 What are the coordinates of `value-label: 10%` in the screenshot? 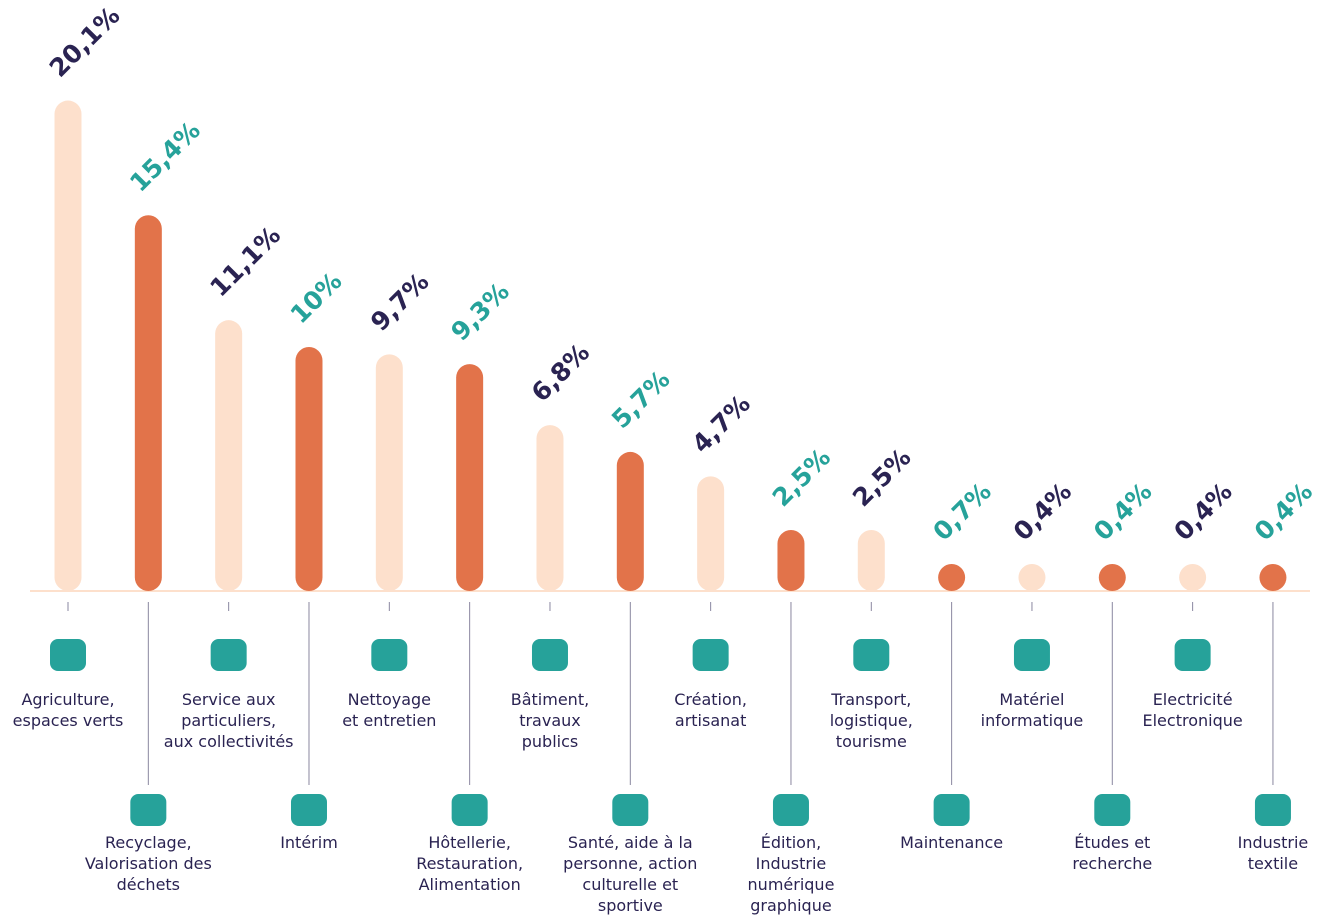 It's located at (316, 297).